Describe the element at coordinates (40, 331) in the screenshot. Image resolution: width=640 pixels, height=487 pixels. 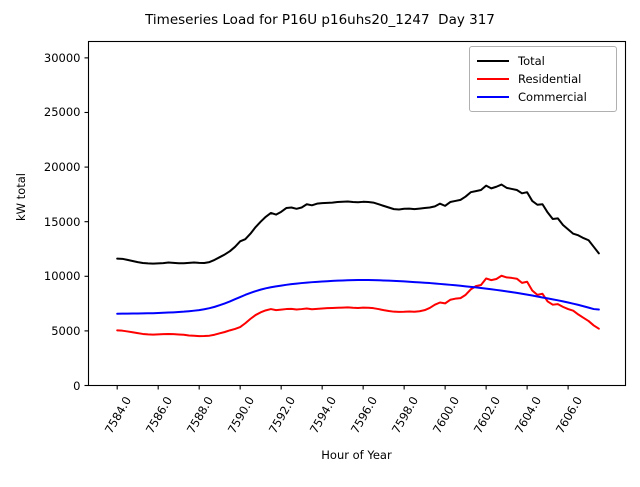
I see `y-tick-label: 5000` at that location.